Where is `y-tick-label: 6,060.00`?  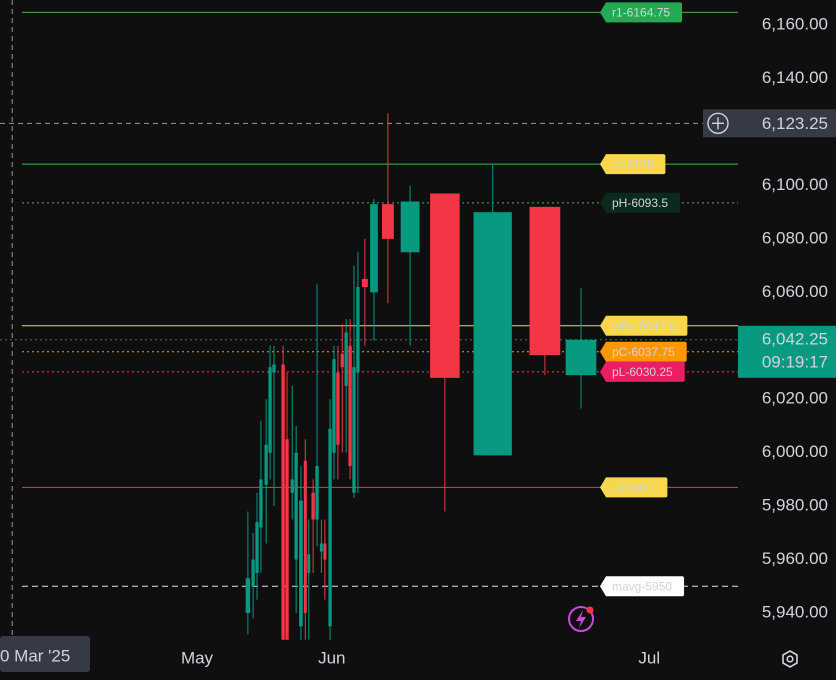
y-tick-label: 6,060.00 is located at coordinates (795, 291).